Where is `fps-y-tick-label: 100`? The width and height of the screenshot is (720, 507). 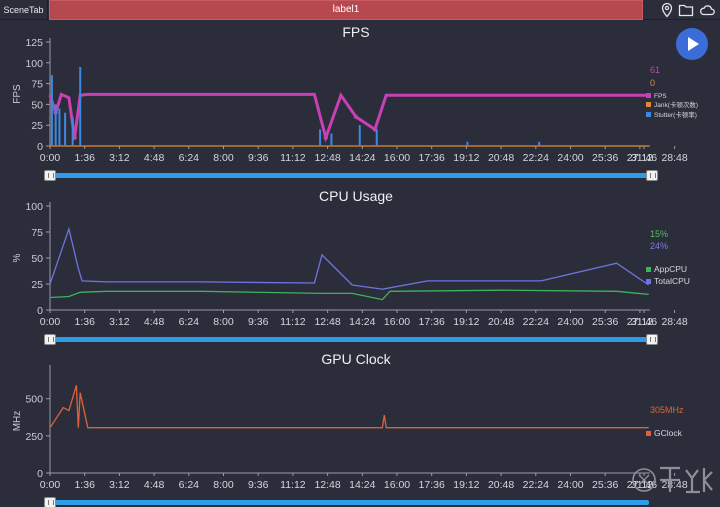
fps-y-tick-label: 100 is located at coordinates (34, 64).